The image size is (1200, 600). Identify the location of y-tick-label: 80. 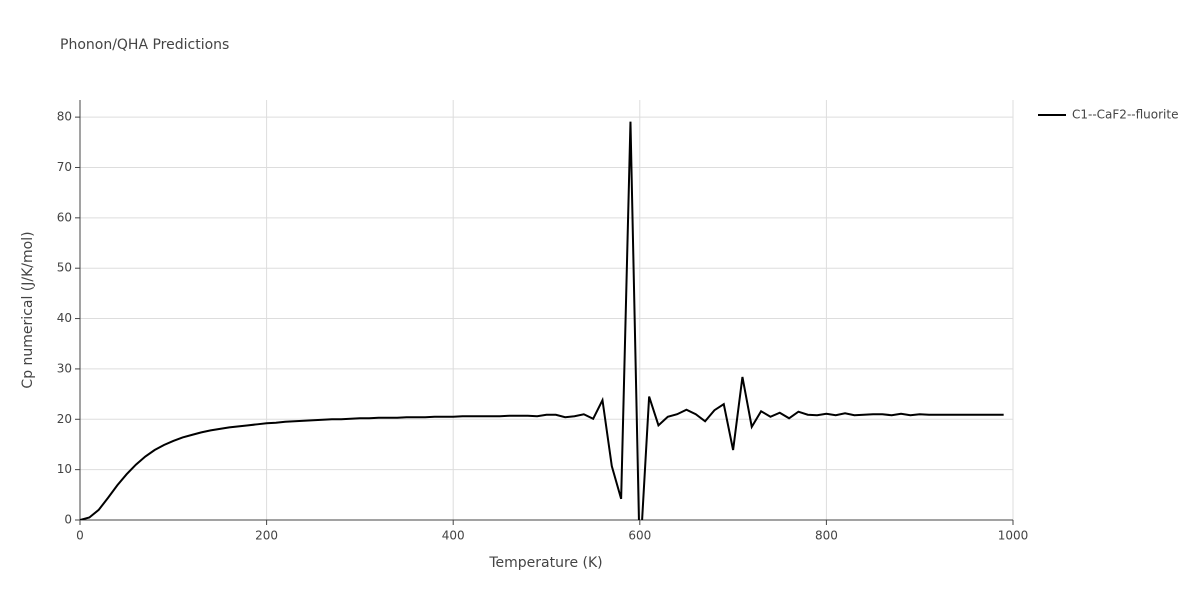
(64, 117).